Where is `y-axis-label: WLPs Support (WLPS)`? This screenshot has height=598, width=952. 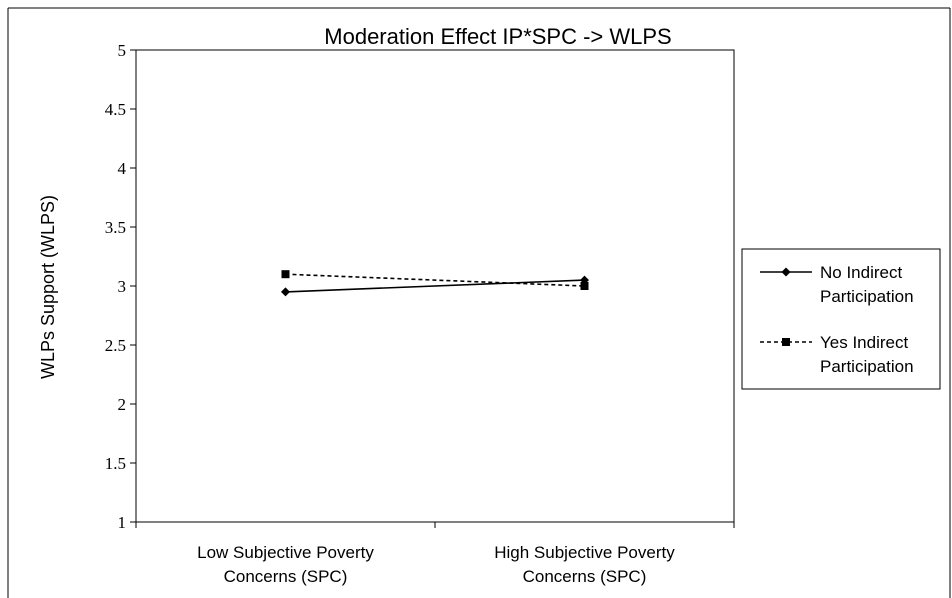
y-axis-label: WLPs Support (WLPS) is located at coordinates (48, 287).